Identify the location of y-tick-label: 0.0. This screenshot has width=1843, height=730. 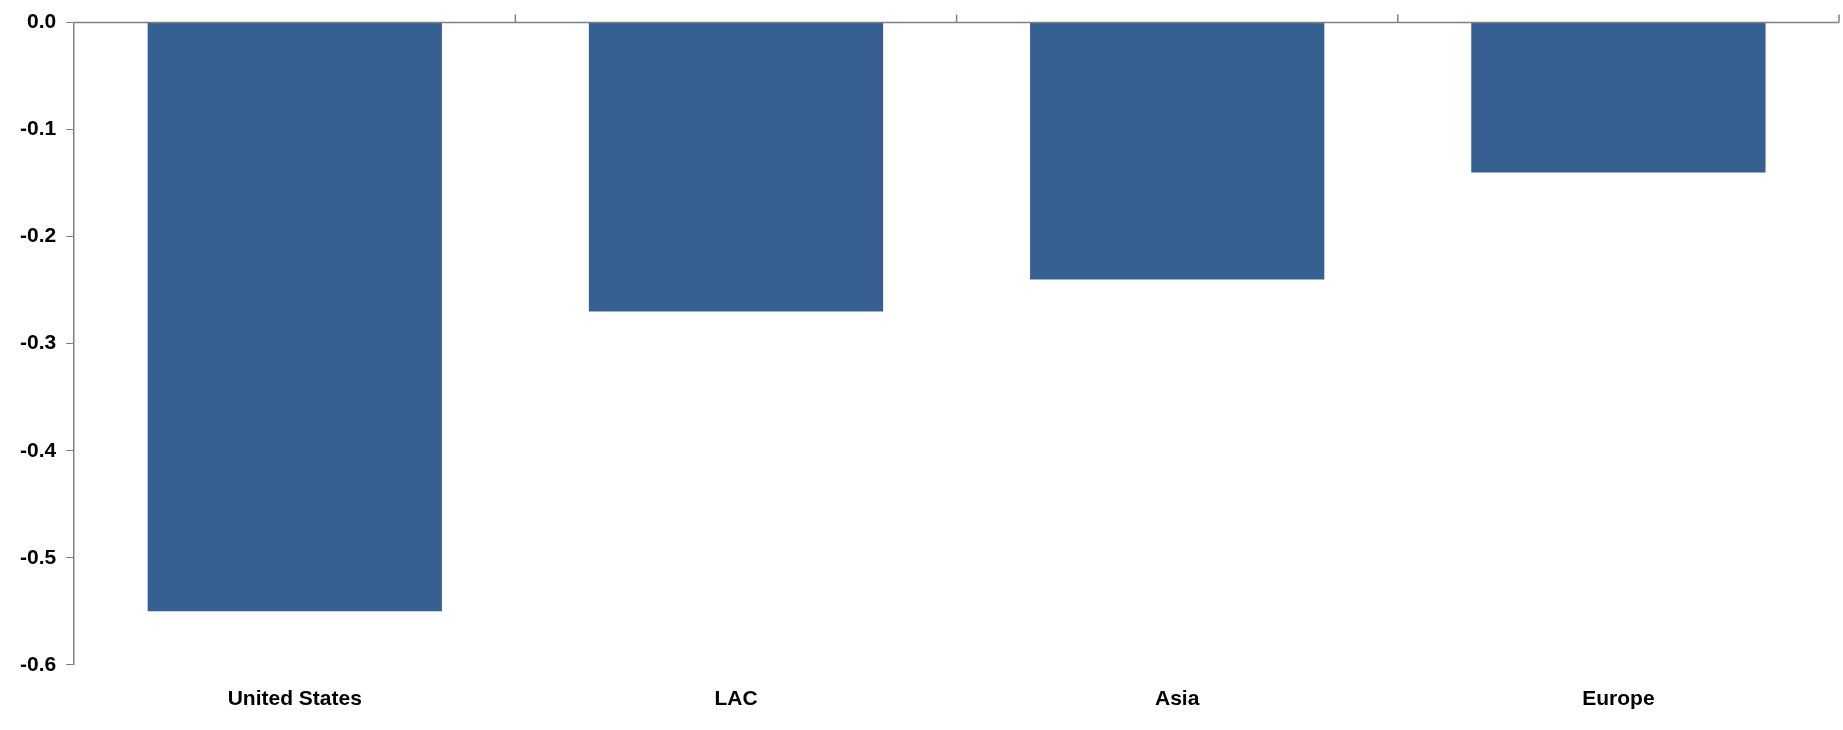
(41, 21).